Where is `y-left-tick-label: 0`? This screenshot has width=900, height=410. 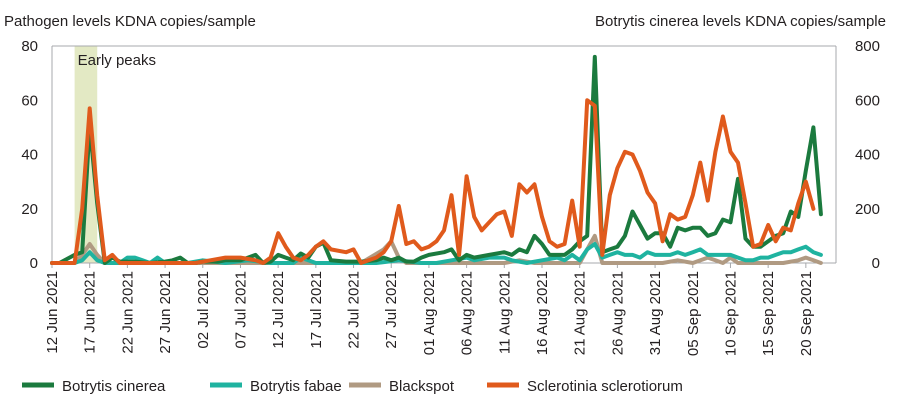
y-left-tick-label: 0 is located at coordinates (34, 263).